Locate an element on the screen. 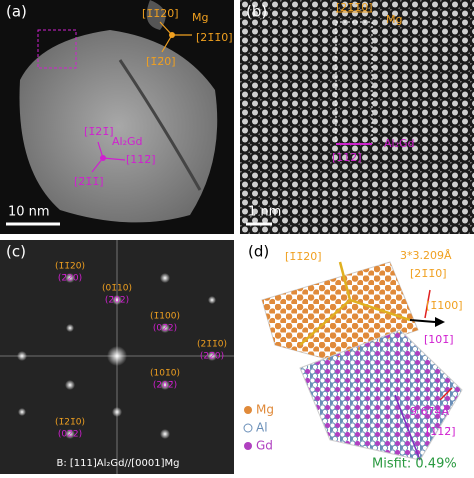 The image size is (474, 478). spacing-label: 3*3.209Å is located at coordinates (426, 255).